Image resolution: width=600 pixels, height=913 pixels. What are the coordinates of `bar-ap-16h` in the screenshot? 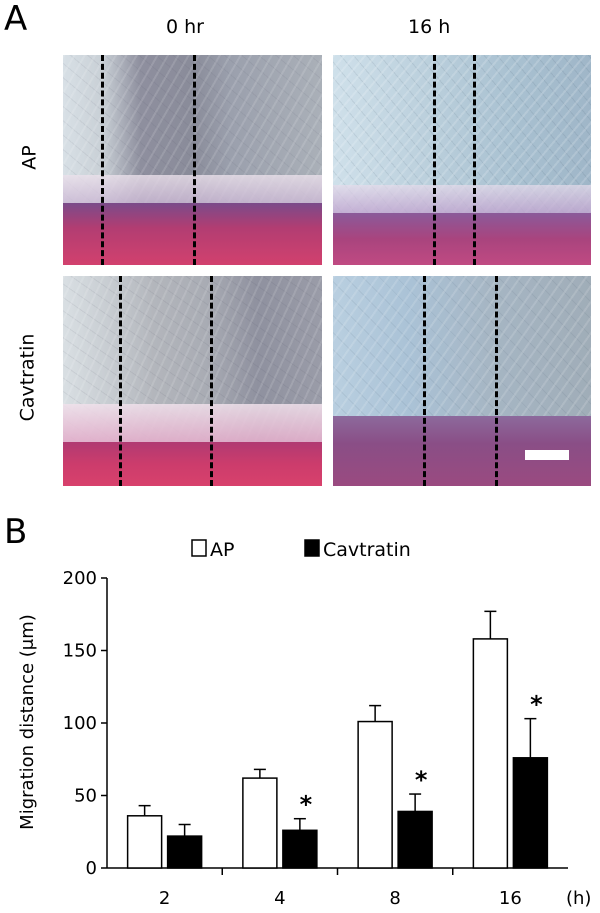 It's located at (490, 753).